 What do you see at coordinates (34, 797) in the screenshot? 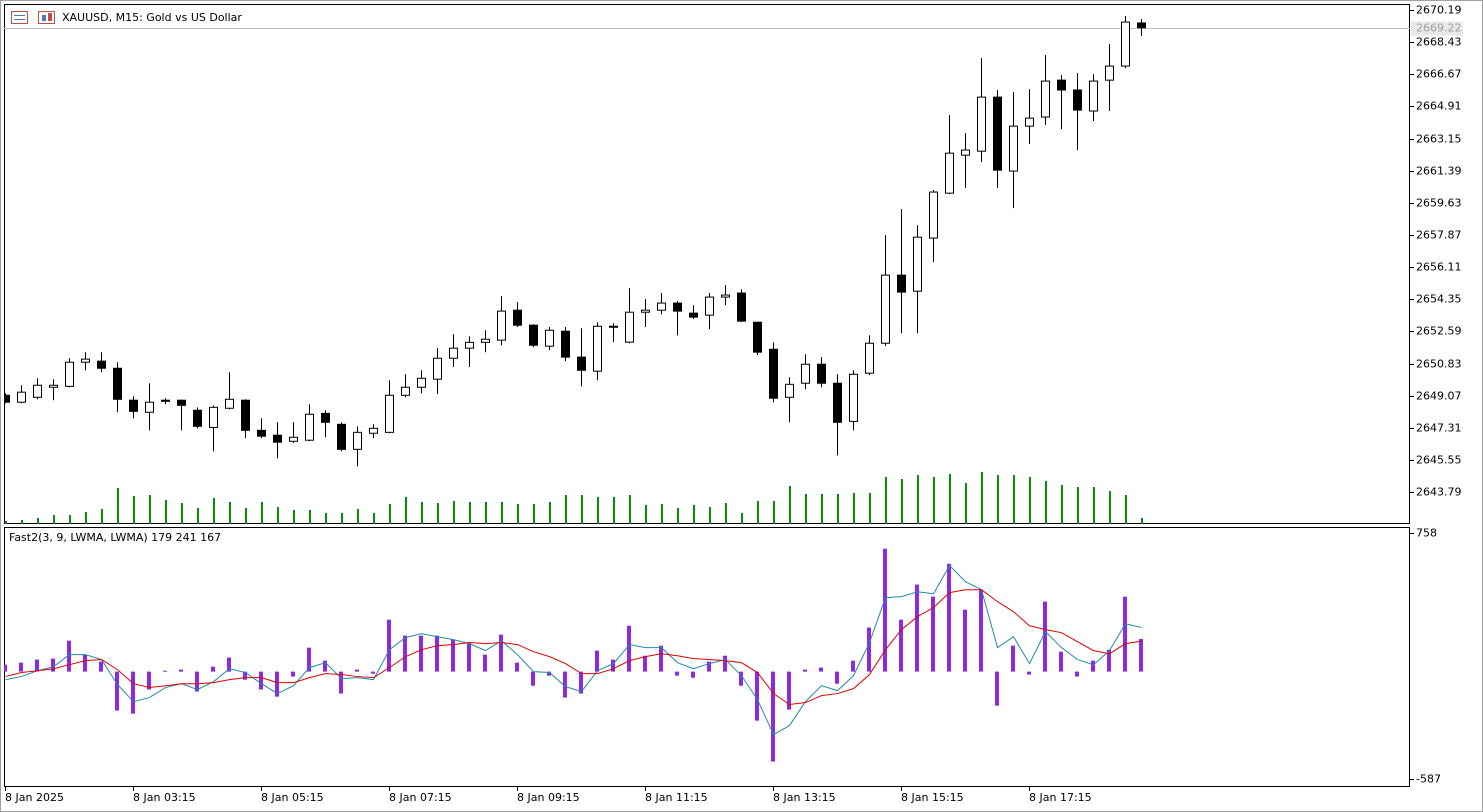
I see `x-tick-label: 8 Jan 2025` at bounding box center [34, 797].